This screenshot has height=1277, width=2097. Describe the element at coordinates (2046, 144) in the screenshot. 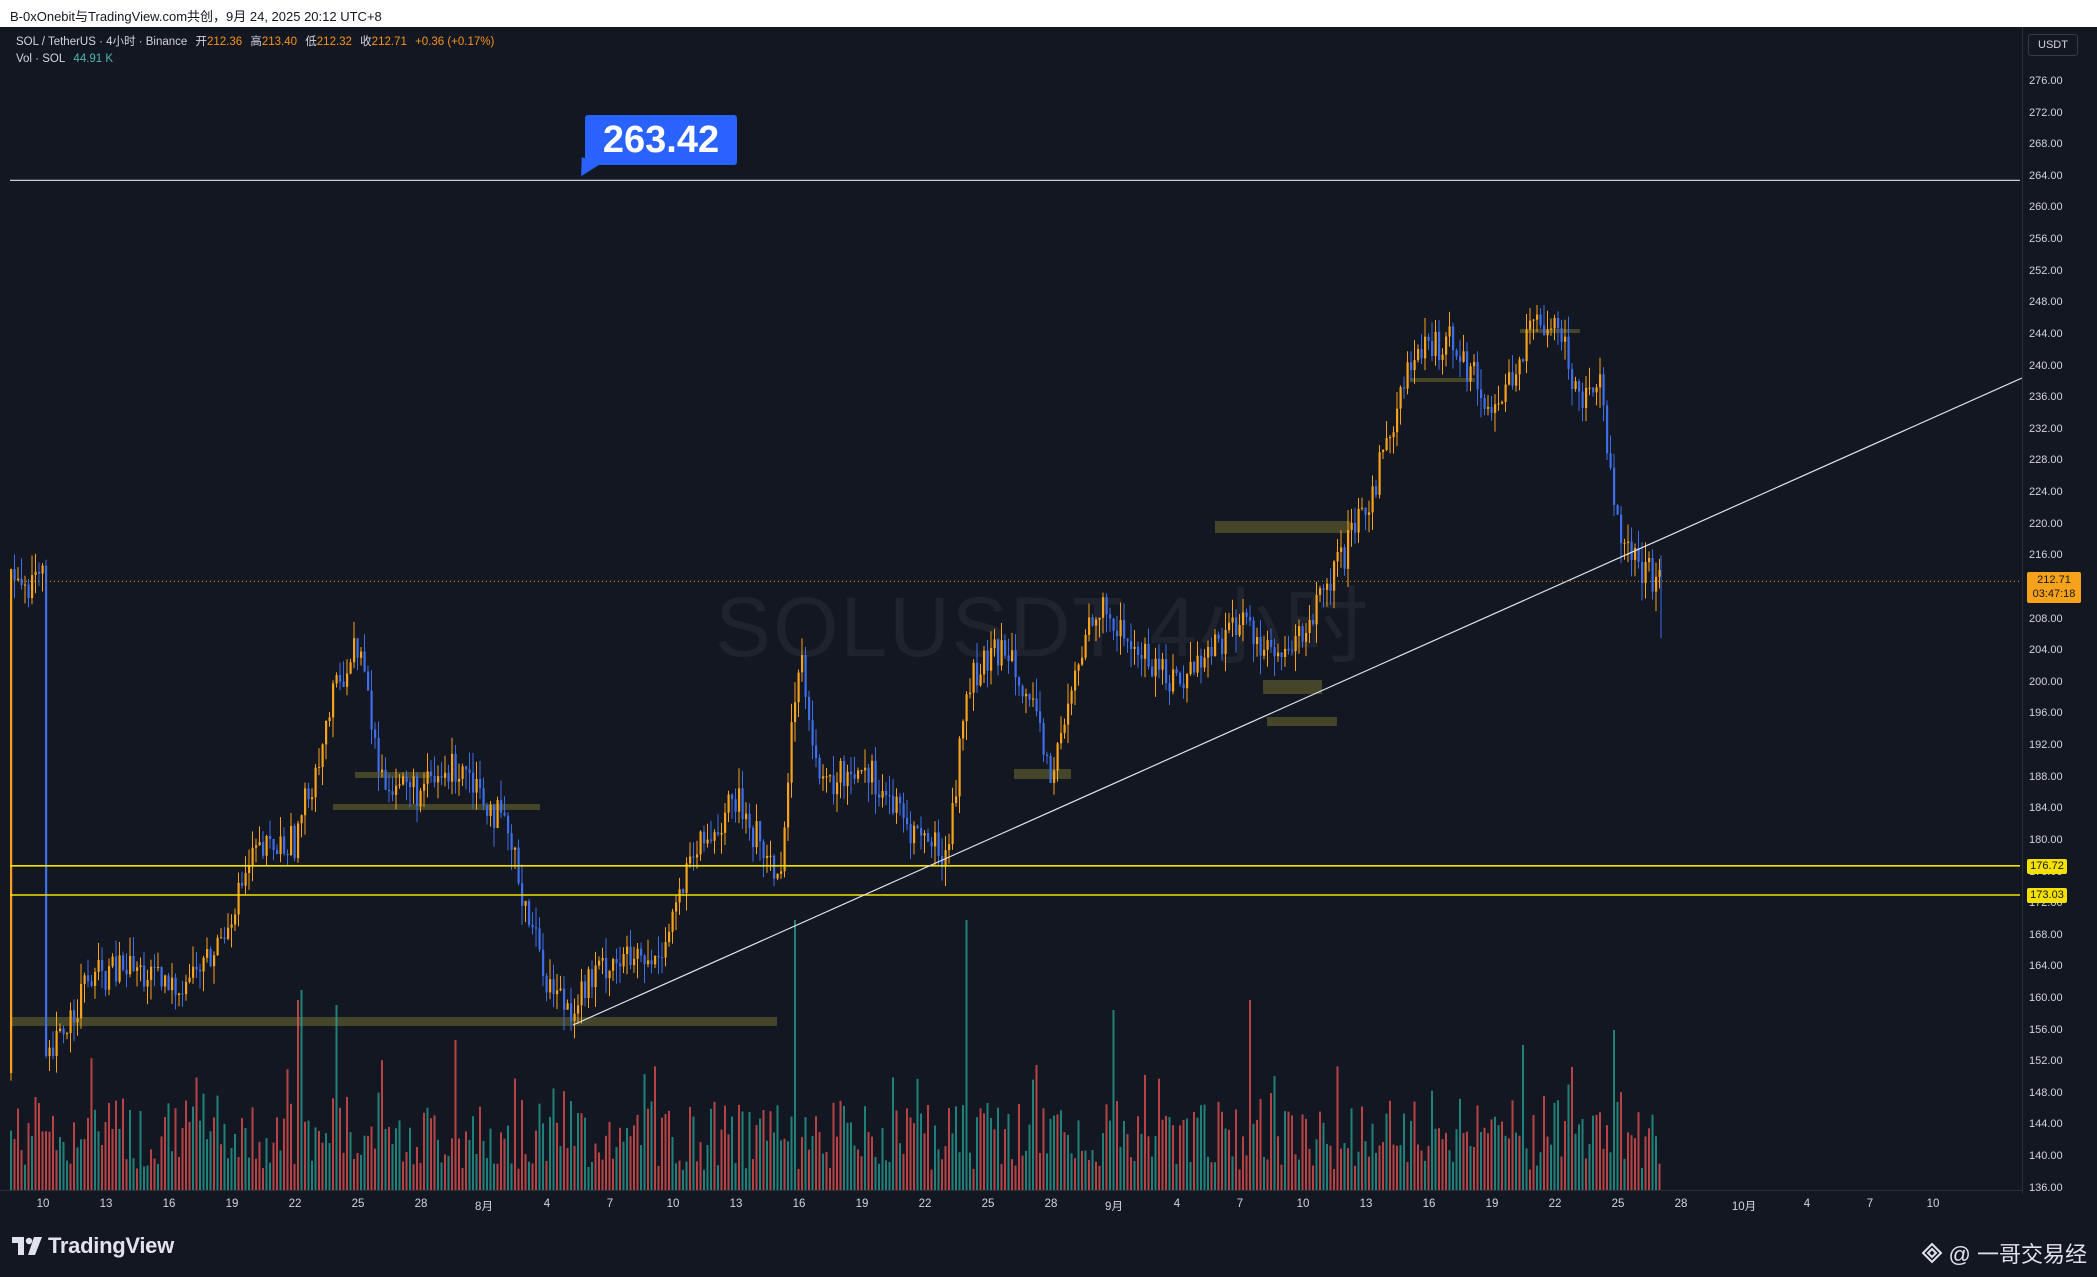

I see `price-tick: 268.00` at that location.